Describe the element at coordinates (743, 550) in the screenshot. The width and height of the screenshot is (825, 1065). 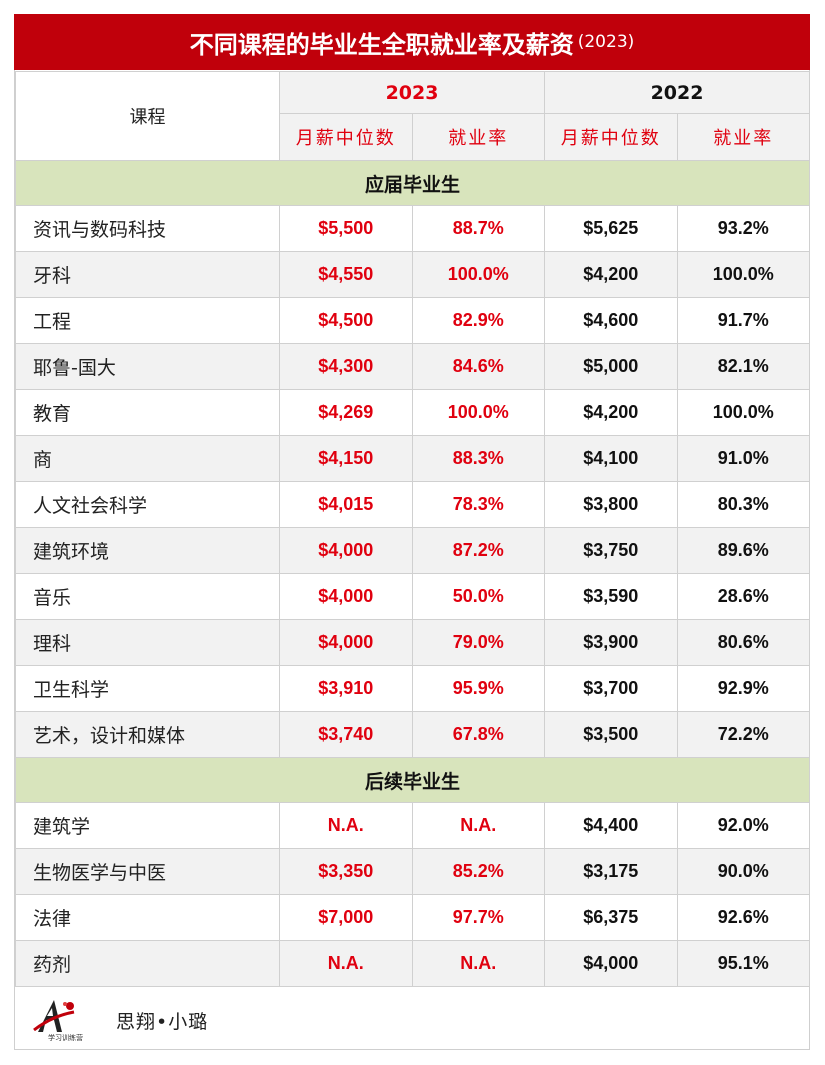
I see `rate-2022-cell: 89.6%` at that location.